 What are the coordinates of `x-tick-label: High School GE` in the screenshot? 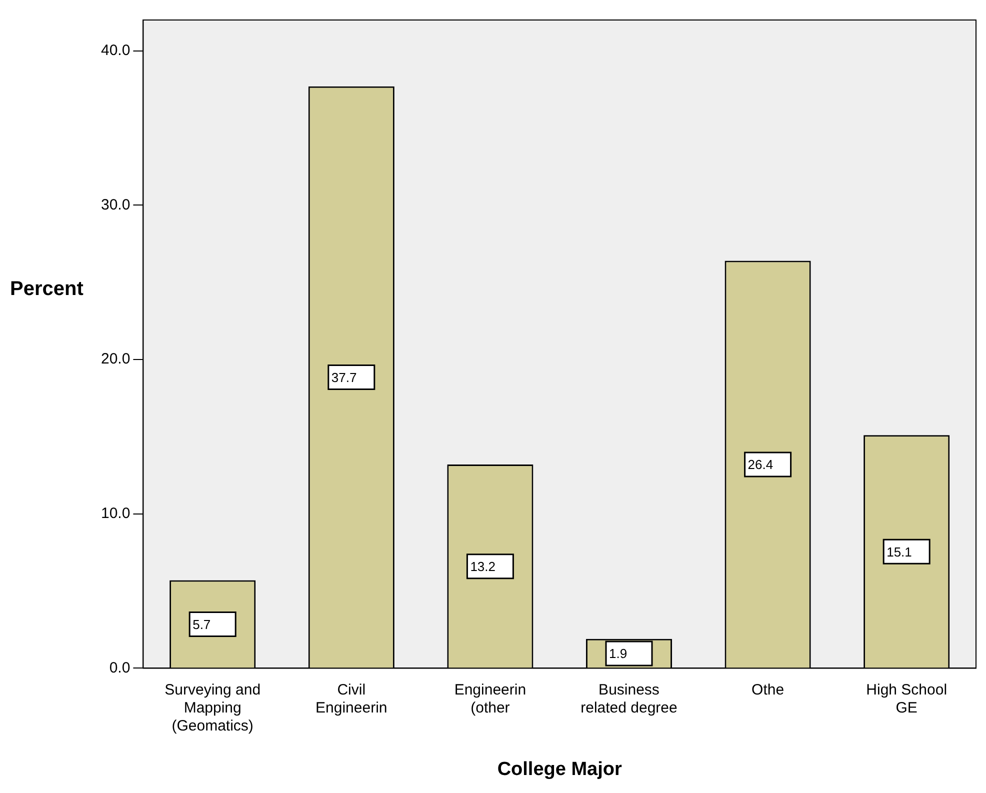 It's located at (907, 698).